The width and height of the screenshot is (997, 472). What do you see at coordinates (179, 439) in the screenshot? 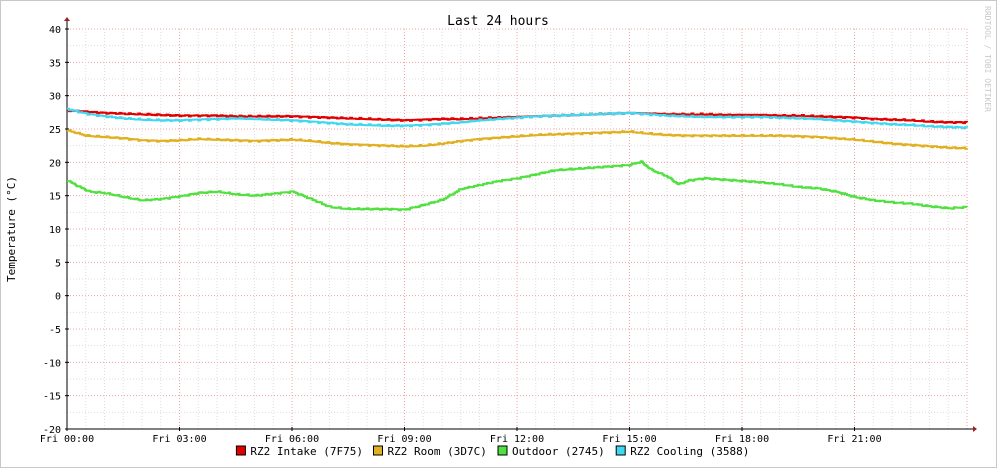
I see `x-tick-label: Fri 03:00` at bounding box center [179, 439].